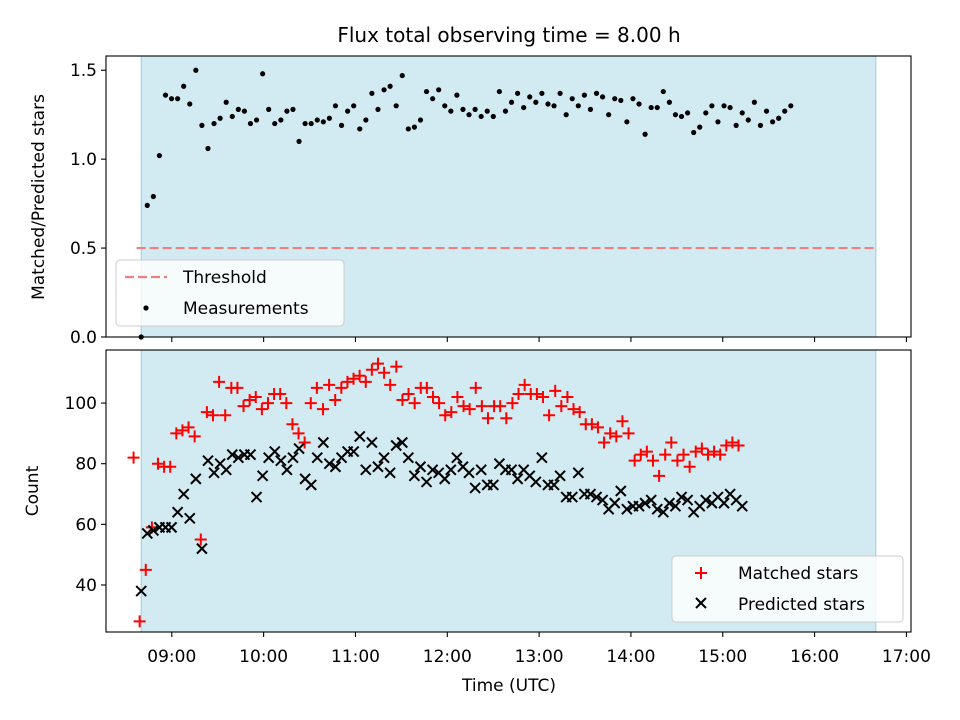 The width and height of the screenshot is (960, 720). Describe the element at coordinates (230, 293) in the screenshot. I see `ratio-legend-box` at that location.